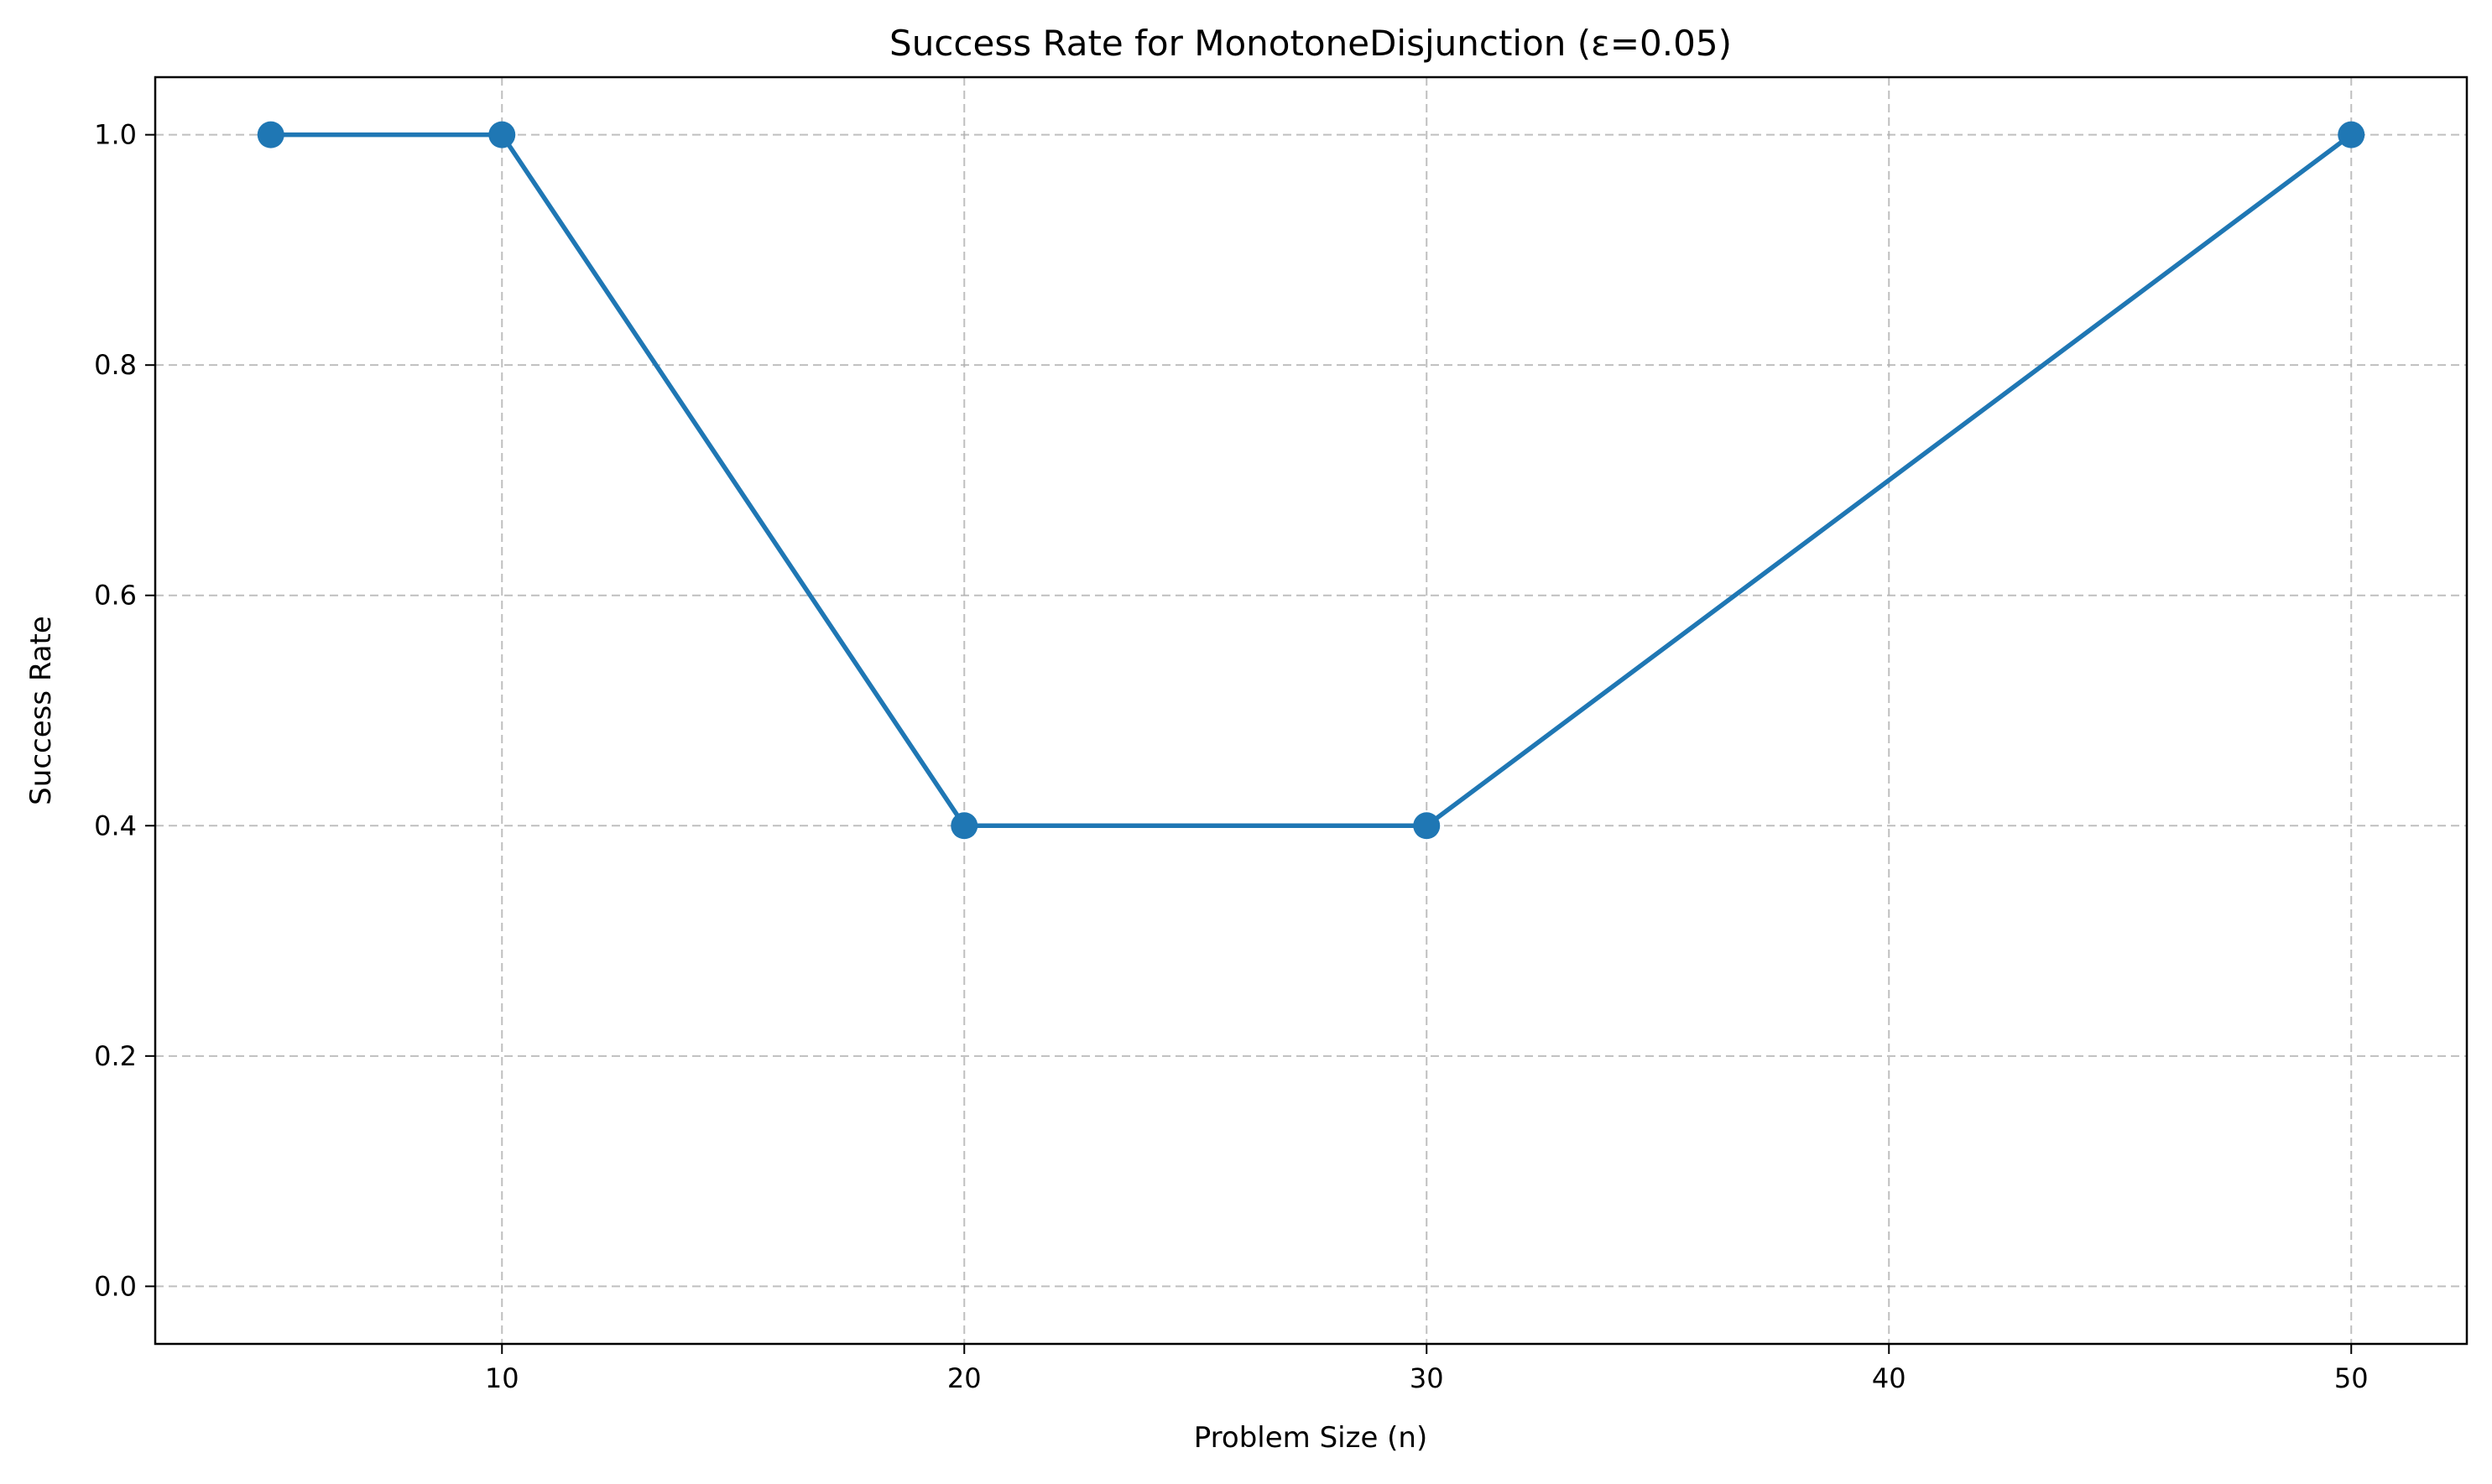  I want to click on x-tick-label: 30, so click(1427, 1378).